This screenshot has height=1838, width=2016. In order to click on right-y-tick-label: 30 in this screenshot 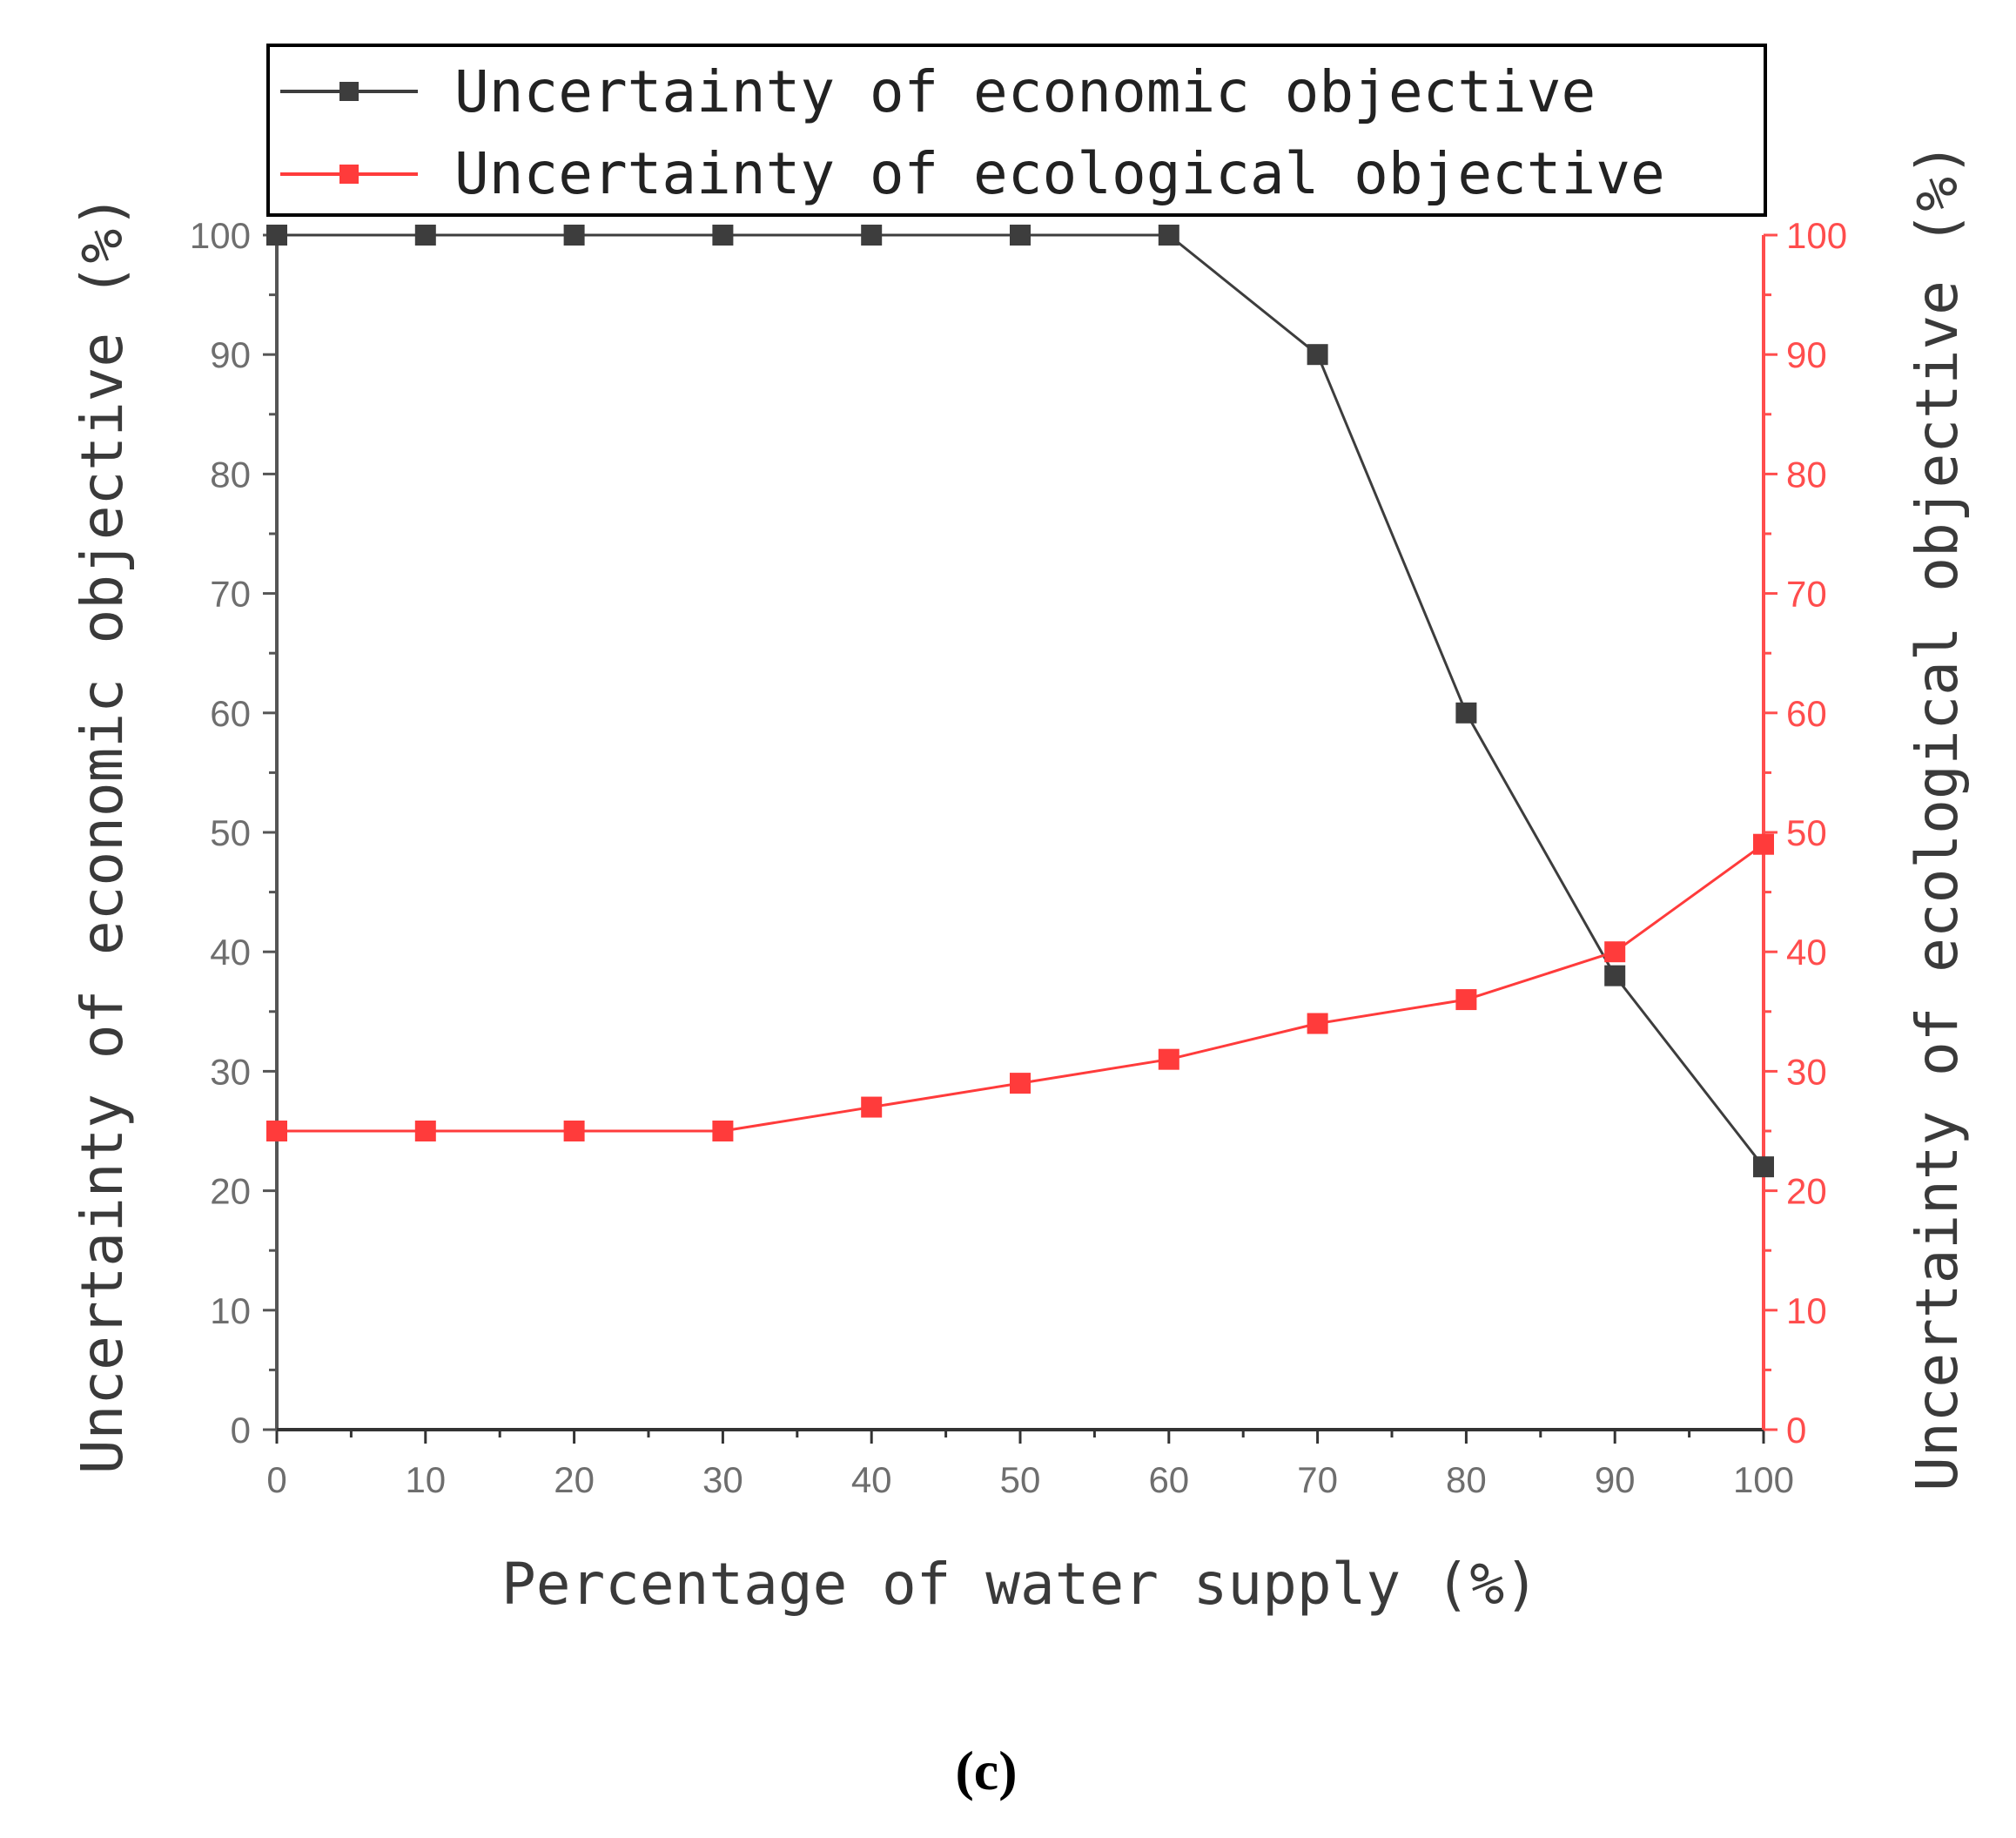, I will do `click(1806, 1071)`.